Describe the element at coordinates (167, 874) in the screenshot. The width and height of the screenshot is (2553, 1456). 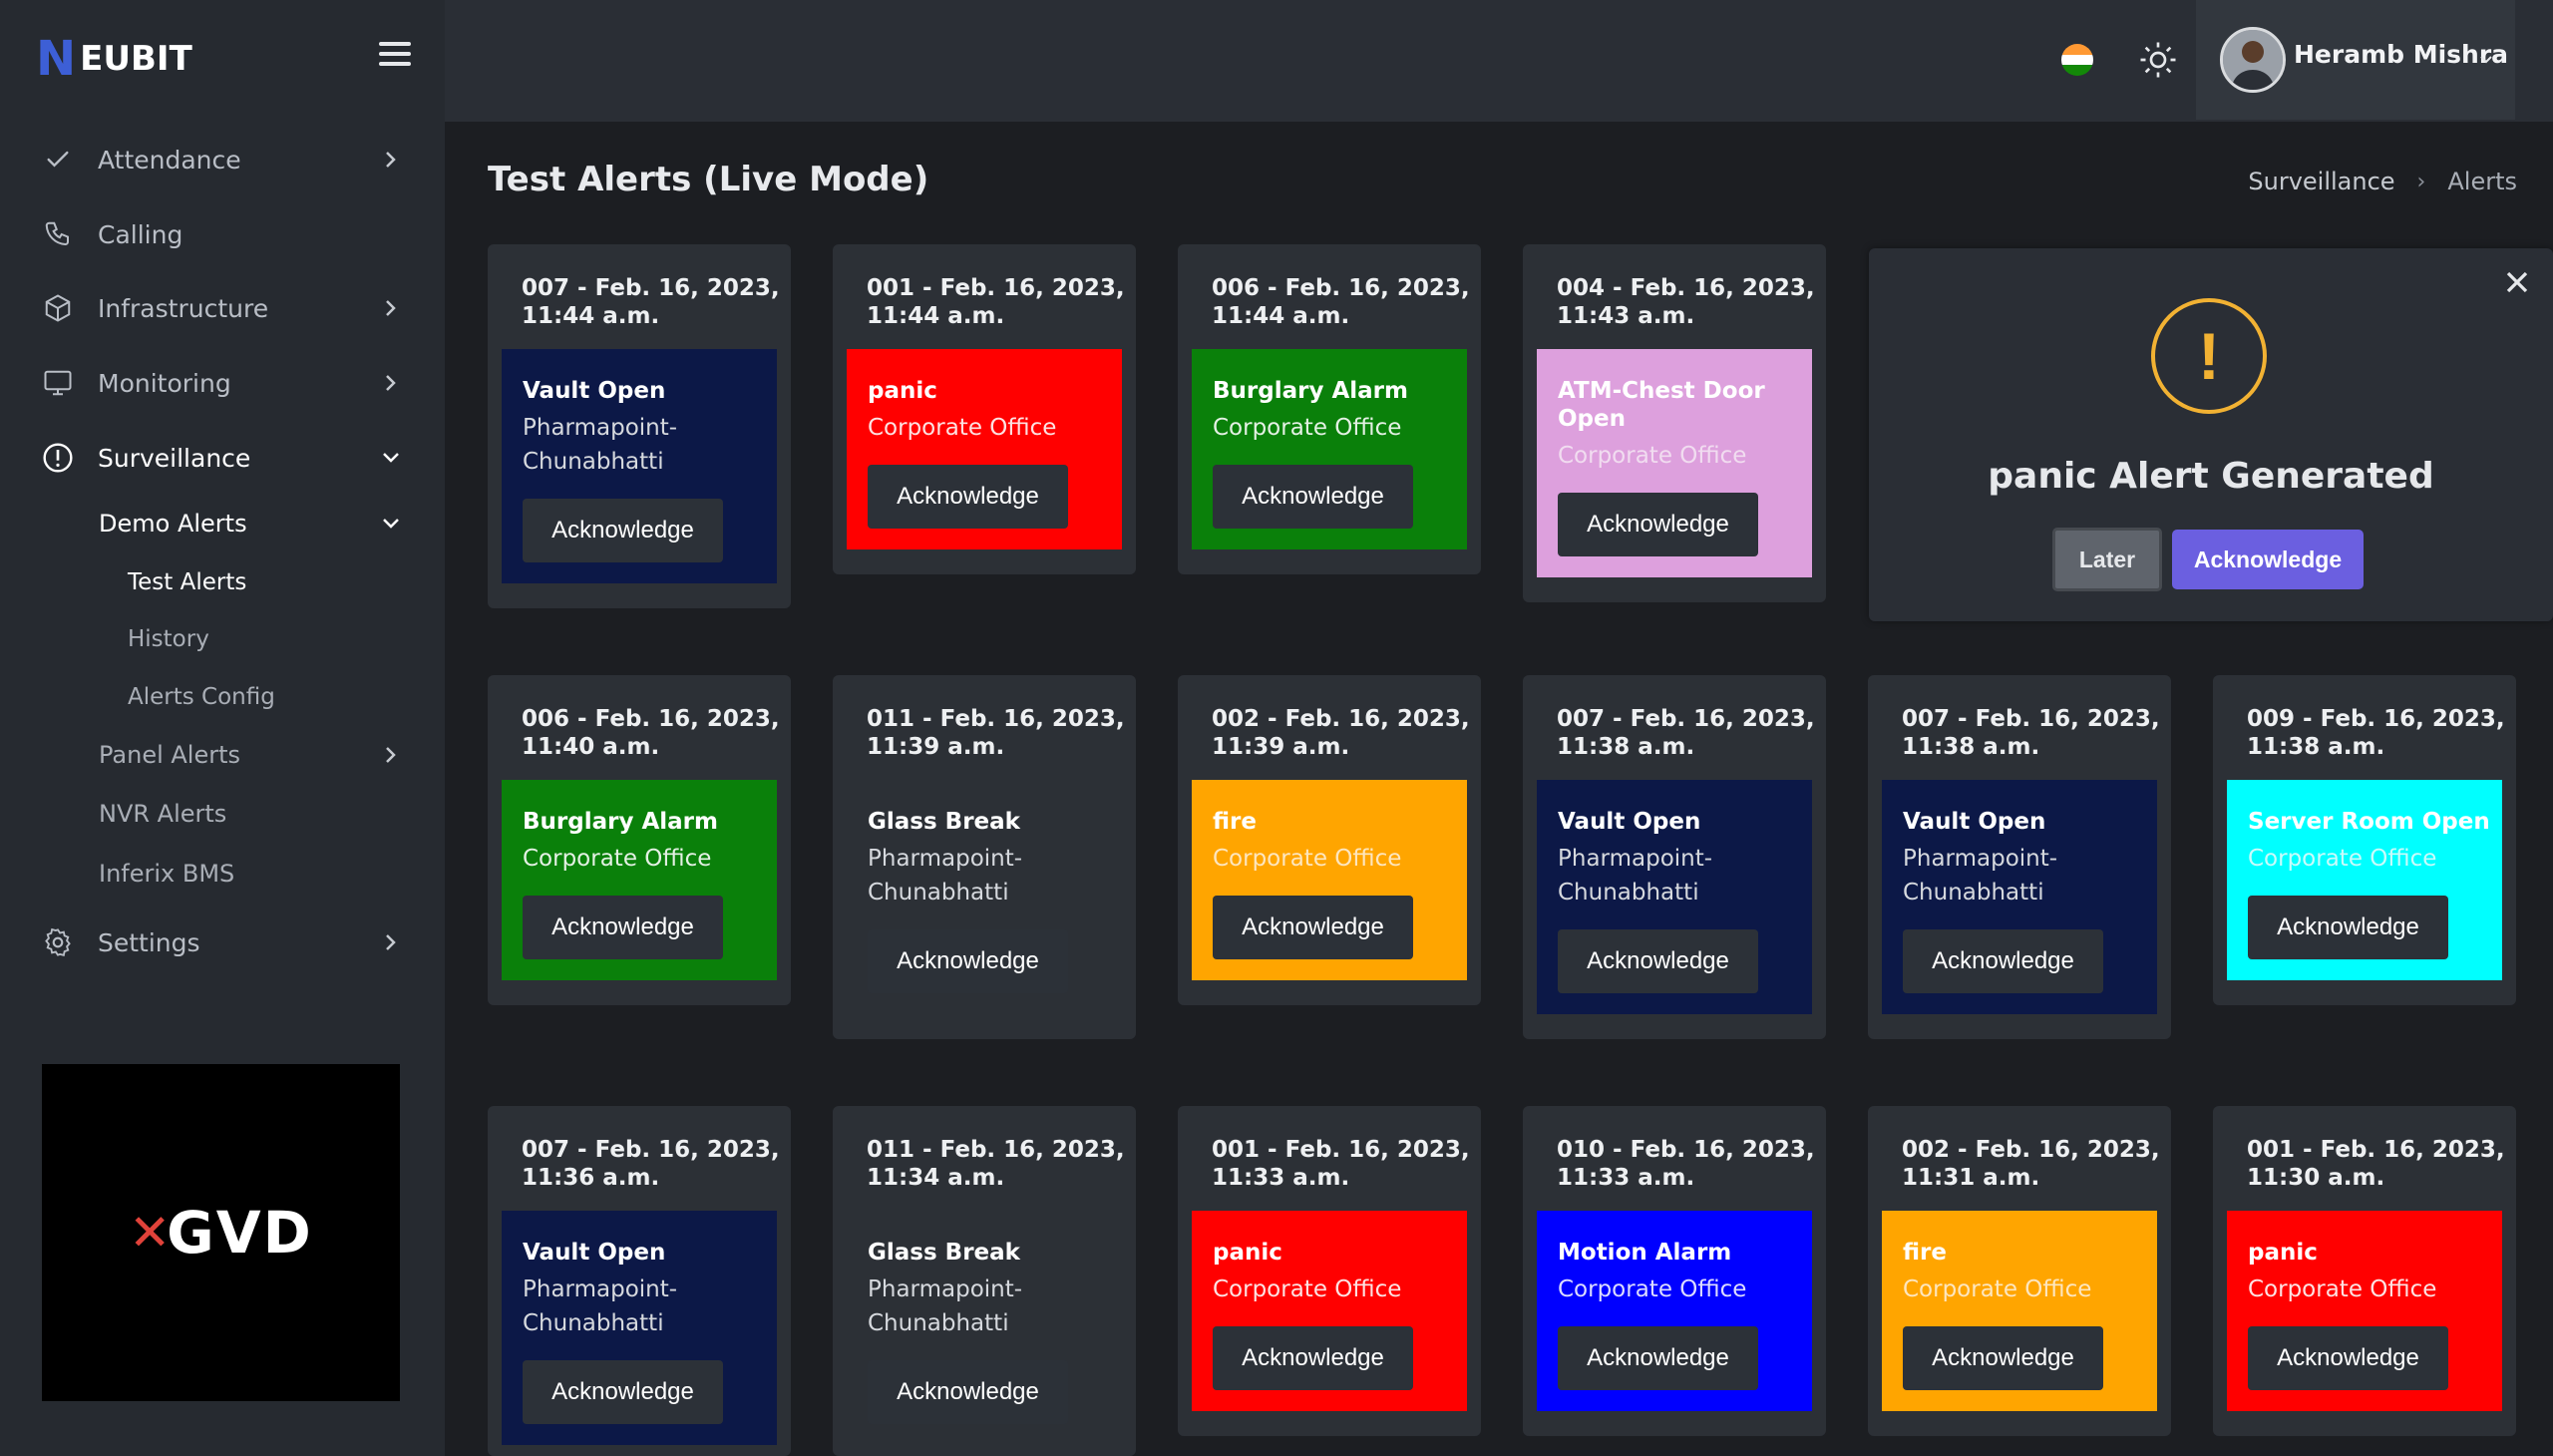
I see `sidebar-subitem-label: Inferix BMS` at that location.